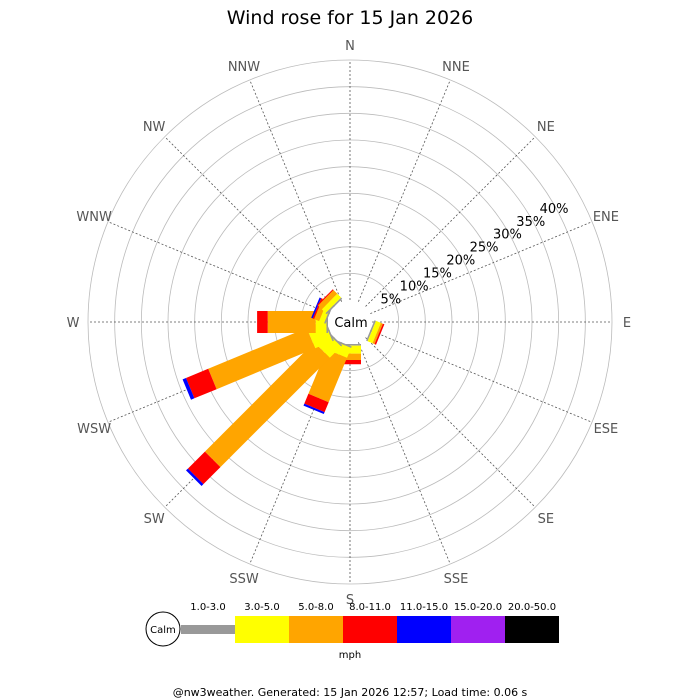  What do you see at coordinates (244, 579) in the screenshot?
I see `direction-label-ssw: SSW` at bounding box center [244, 579].